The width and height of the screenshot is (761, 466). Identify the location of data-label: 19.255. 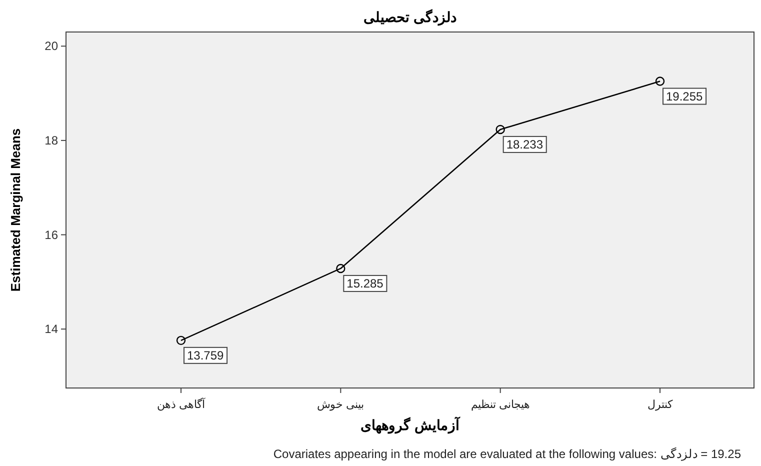
(685, 96).